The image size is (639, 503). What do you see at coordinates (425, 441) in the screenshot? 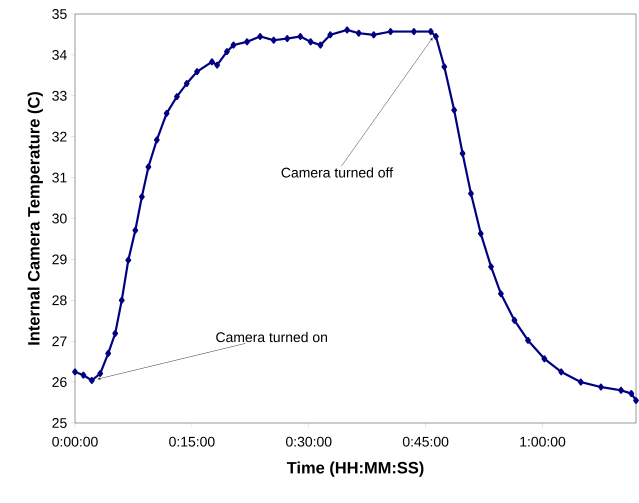
I see `x-tick-label: 0:45:00` at bounding box center [425, 441].